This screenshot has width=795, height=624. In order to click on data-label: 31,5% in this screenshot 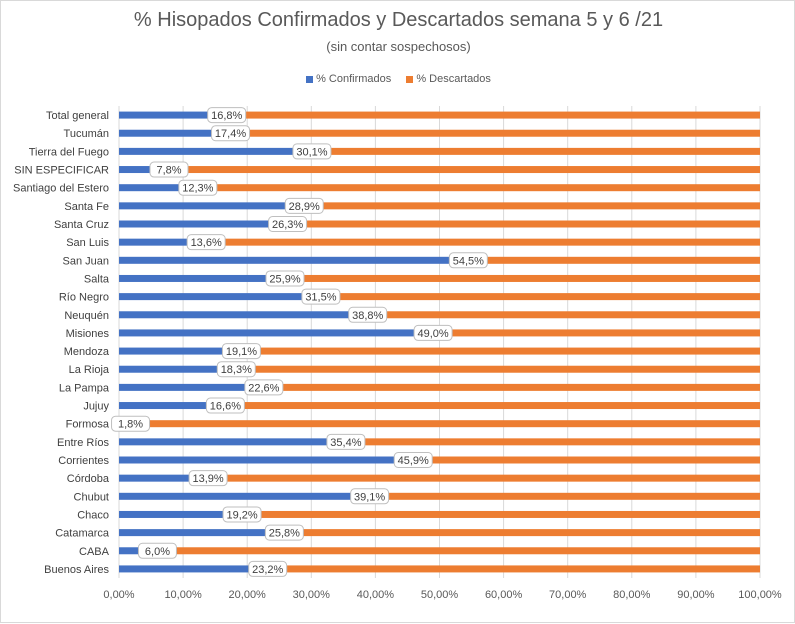, I will do `click(320, 298)`.